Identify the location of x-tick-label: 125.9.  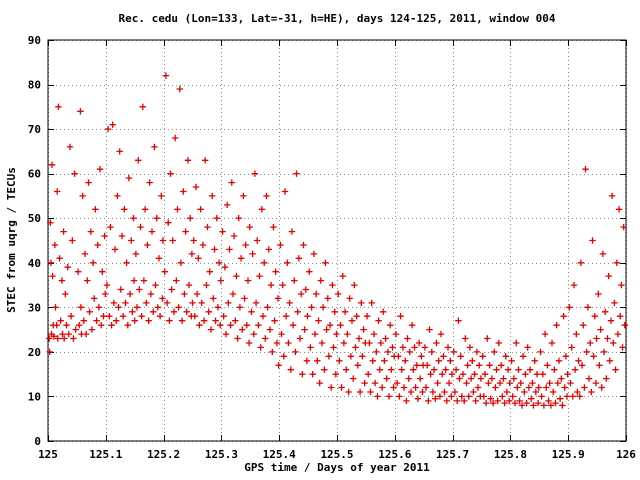
(568, 454).